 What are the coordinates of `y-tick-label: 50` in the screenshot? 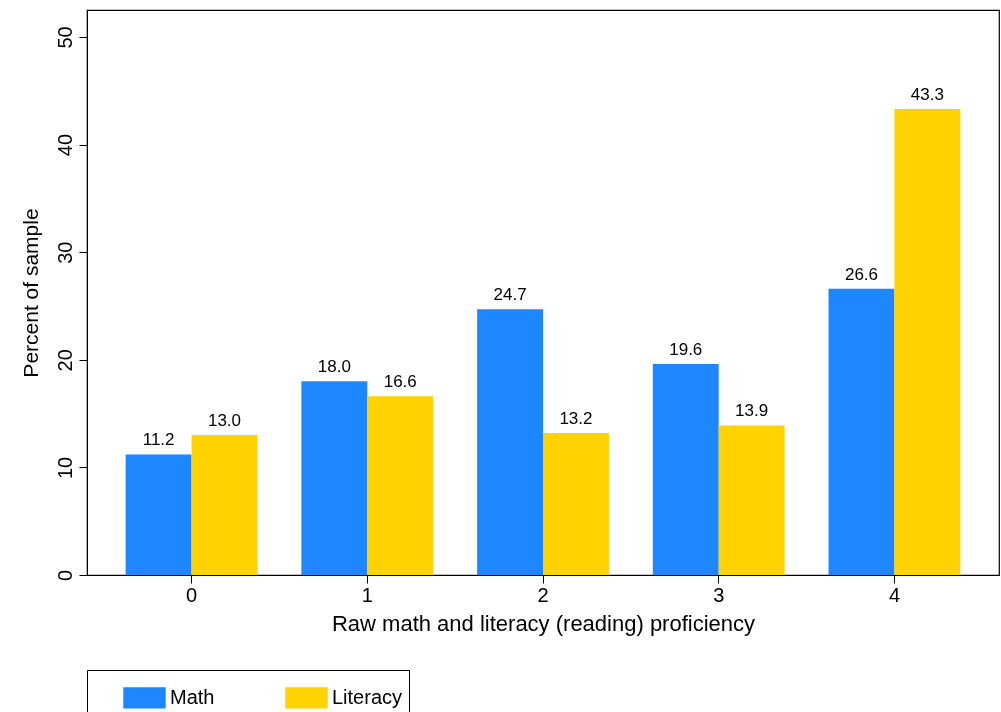 It's located at (64, 37).